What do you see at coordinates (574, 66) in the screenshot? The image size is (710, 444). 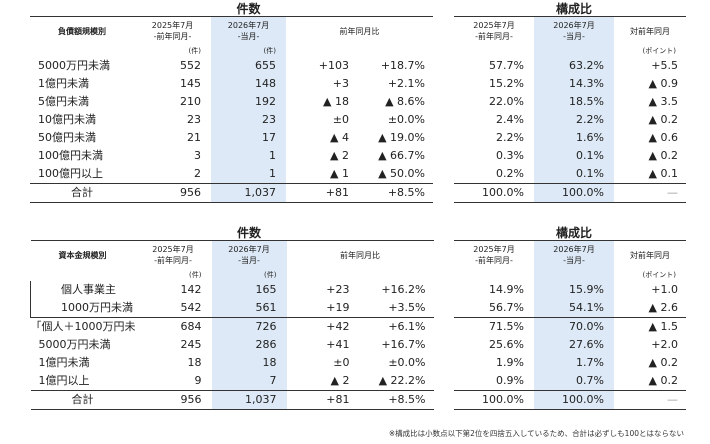 I see `ratio-curr: 63.2%` at bounding box center [574, 66].